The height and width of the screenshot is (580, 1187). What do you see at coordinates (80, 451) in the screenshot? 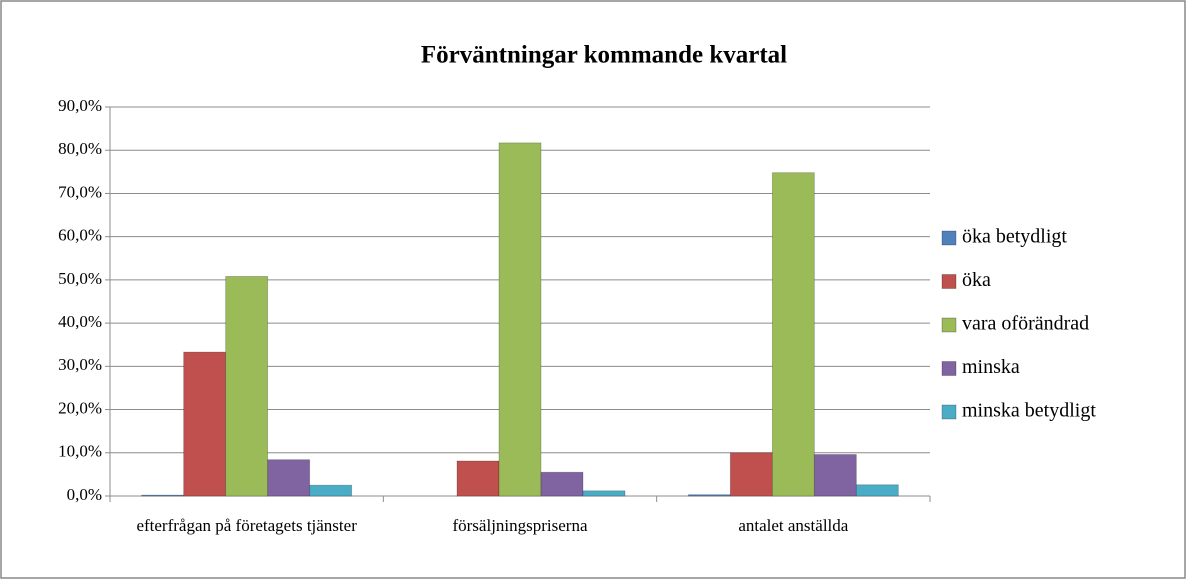
I see `y-tick-label: 10,0%` at bounding box center [80, 451].